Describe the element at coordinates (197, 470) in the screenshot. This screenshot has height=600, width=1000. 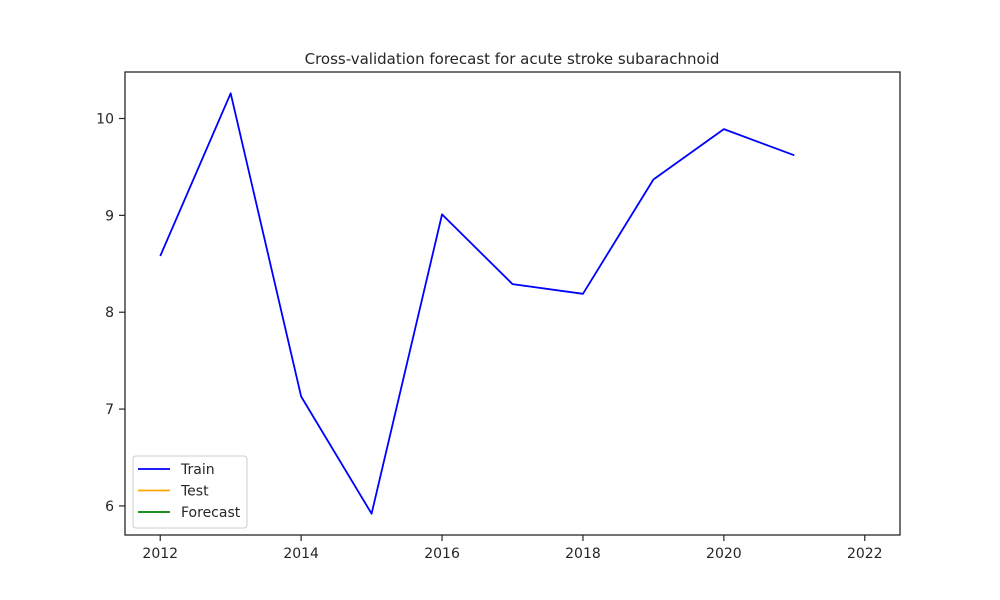
I see `legend-label-train: Train` at that location.